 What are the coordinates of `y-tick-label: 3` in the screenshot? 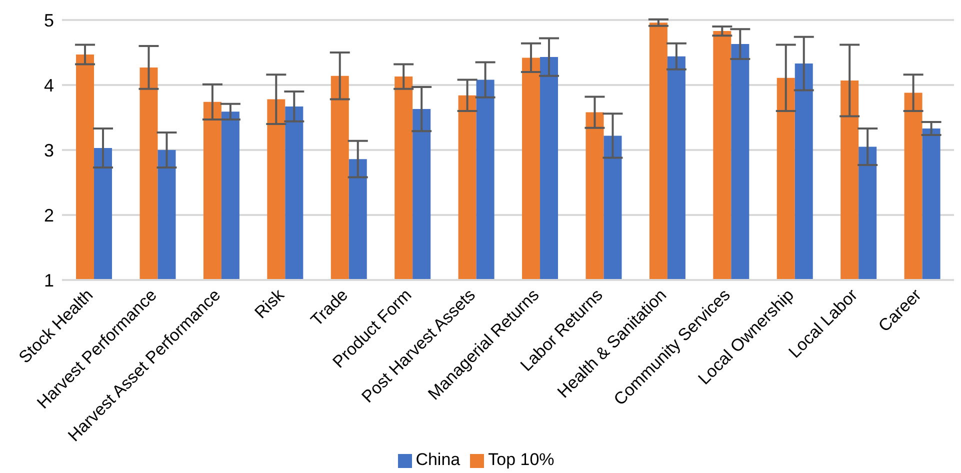 It's located at (49, 150).